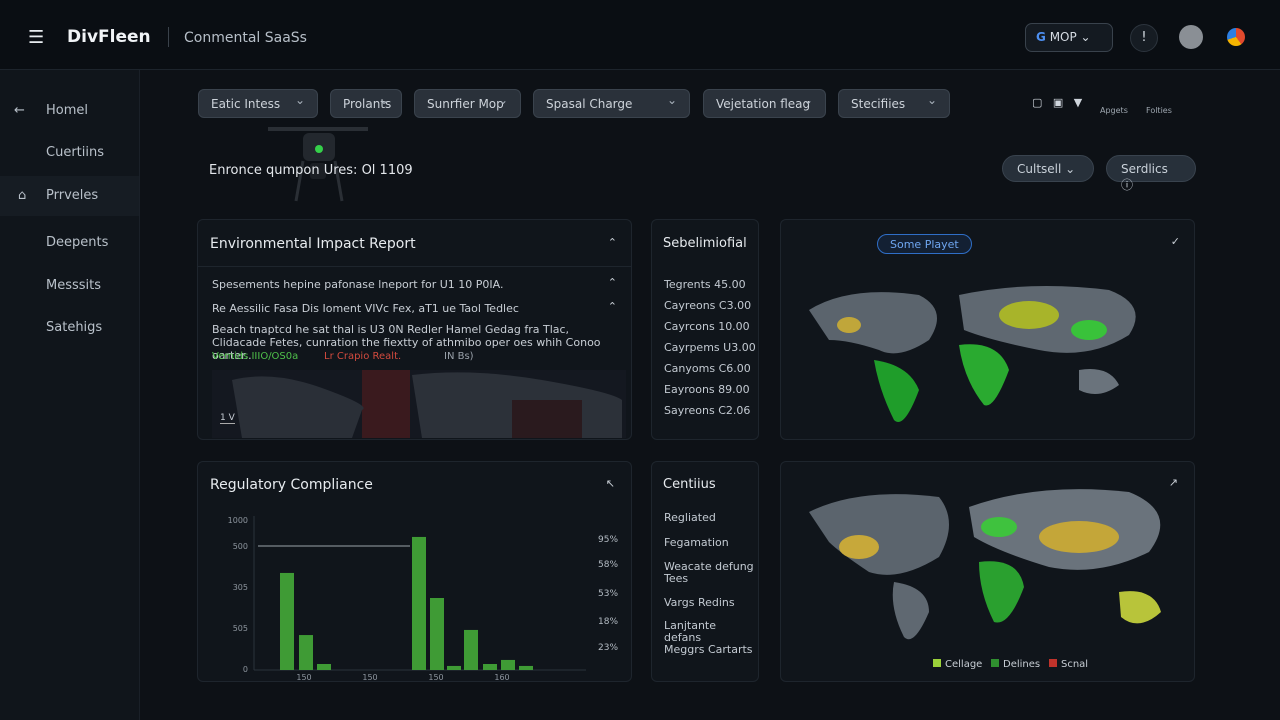  What do you see at coordinates (705, 284) in the screenshot?
I see `summary-item: Tegrents 45.00` at bounding box center [705, 284].